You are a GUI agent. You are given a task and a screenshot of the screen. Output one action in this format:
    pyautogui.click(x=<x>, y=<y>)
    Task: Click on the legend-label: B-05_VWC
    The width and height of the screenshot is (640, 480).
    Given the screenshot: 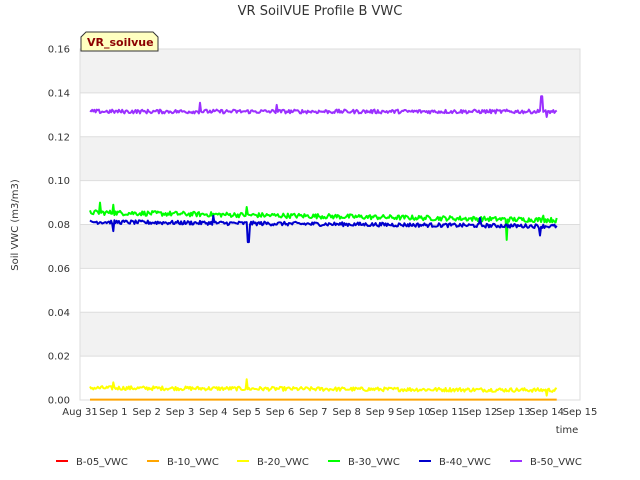 What is the action you would take?
    pyautogui.click(x=102, y=462)
    